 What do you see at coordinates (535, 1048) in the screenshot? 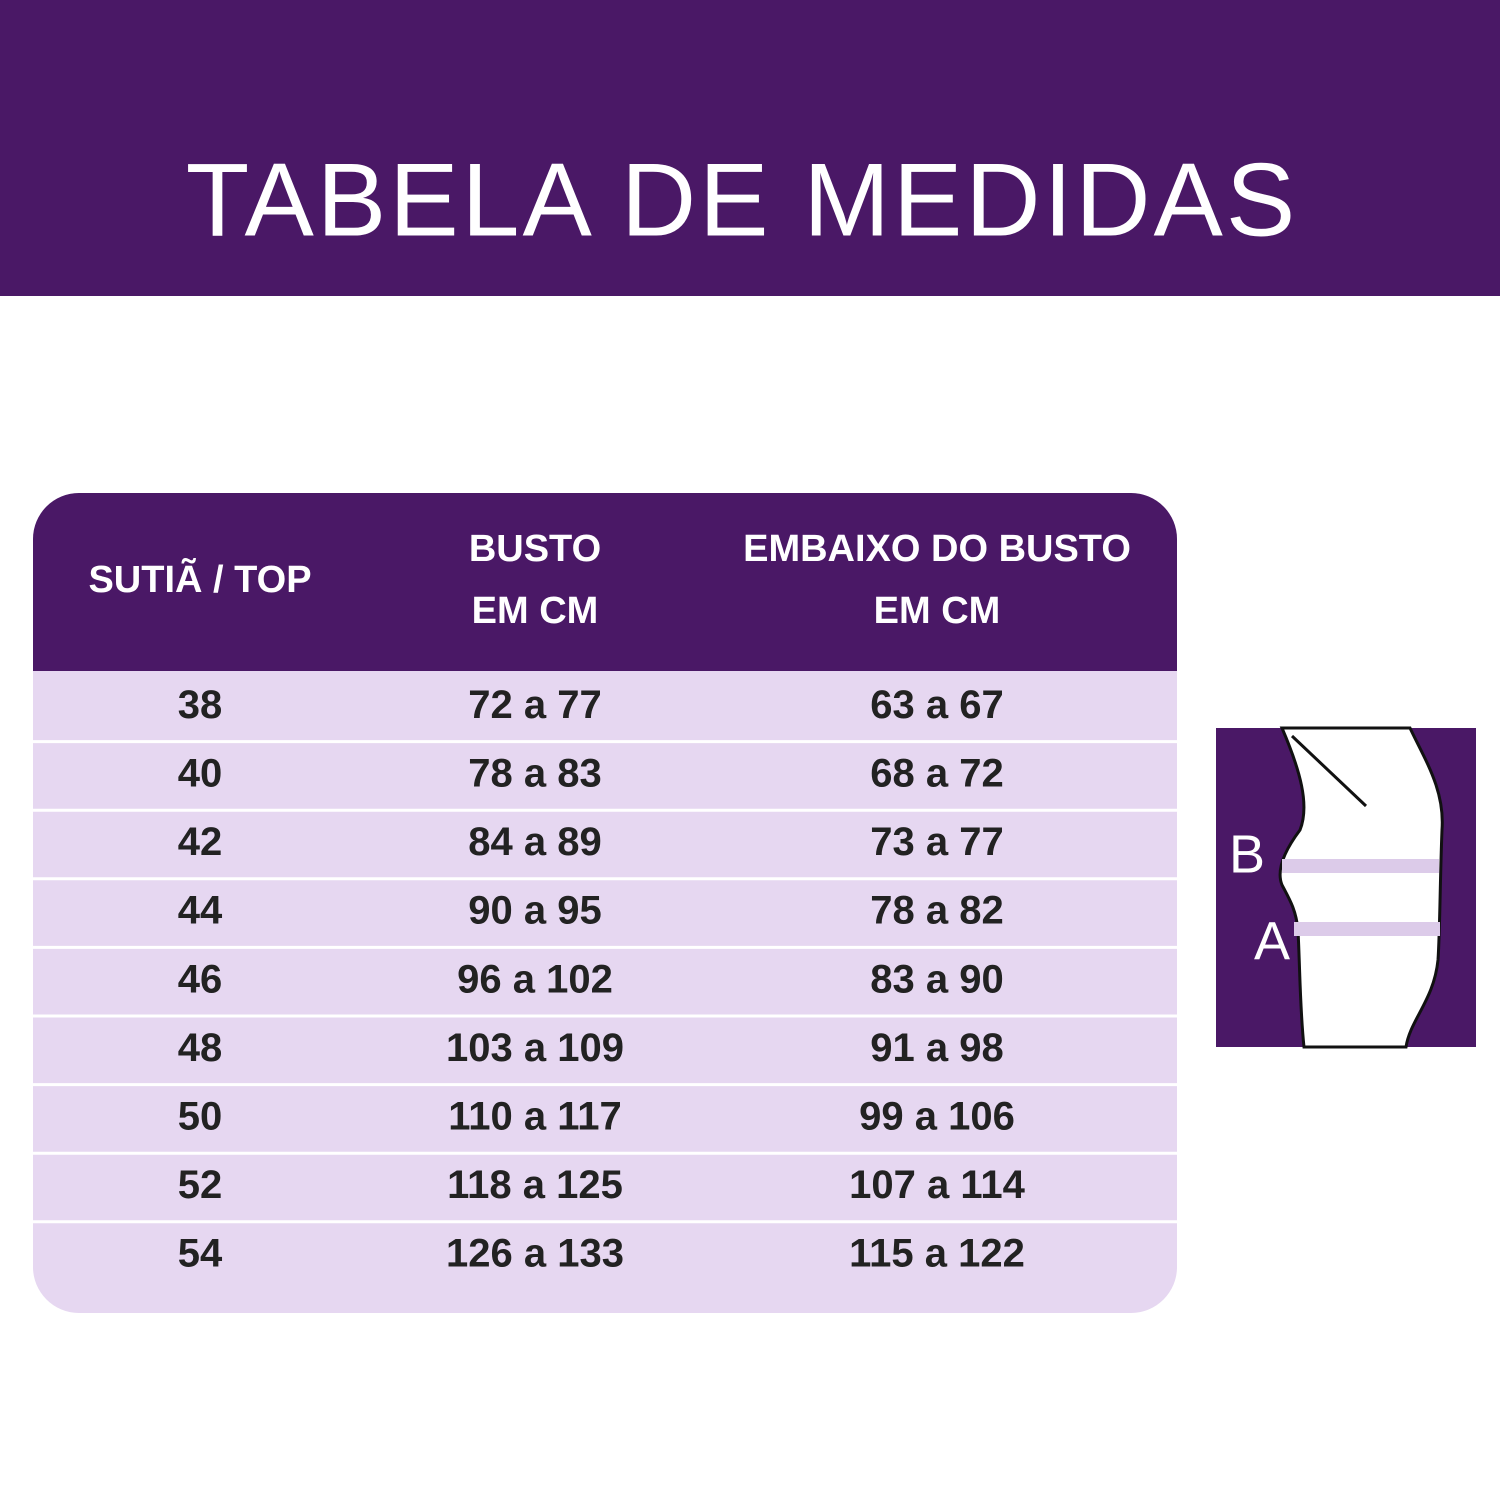
I see `cell: 103 a 109` at bounding box center [535, 1048].